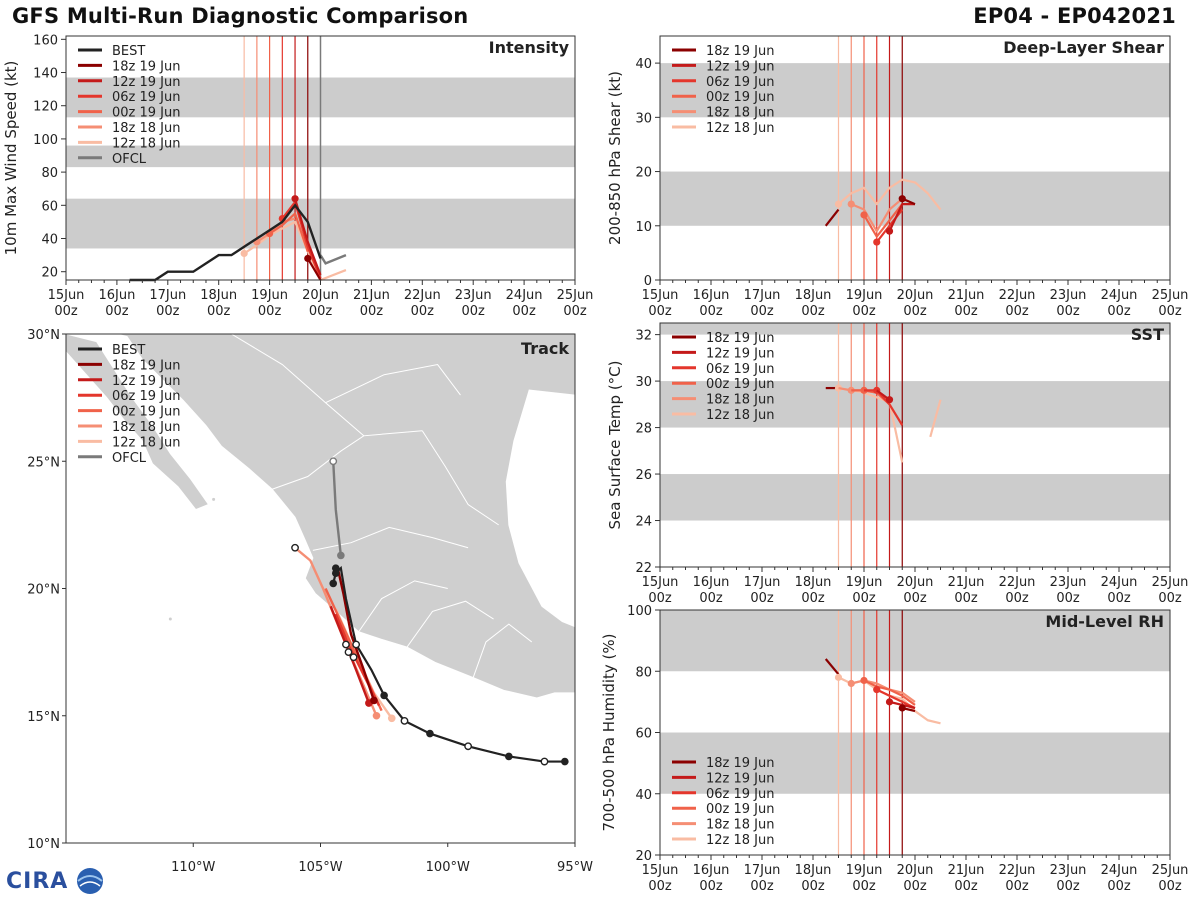 This screenshot has width=1200, height=900. Describe the element at coordinates (648, 281) in the screenshot. I see `shear-y-tick-label: 0` at that location.